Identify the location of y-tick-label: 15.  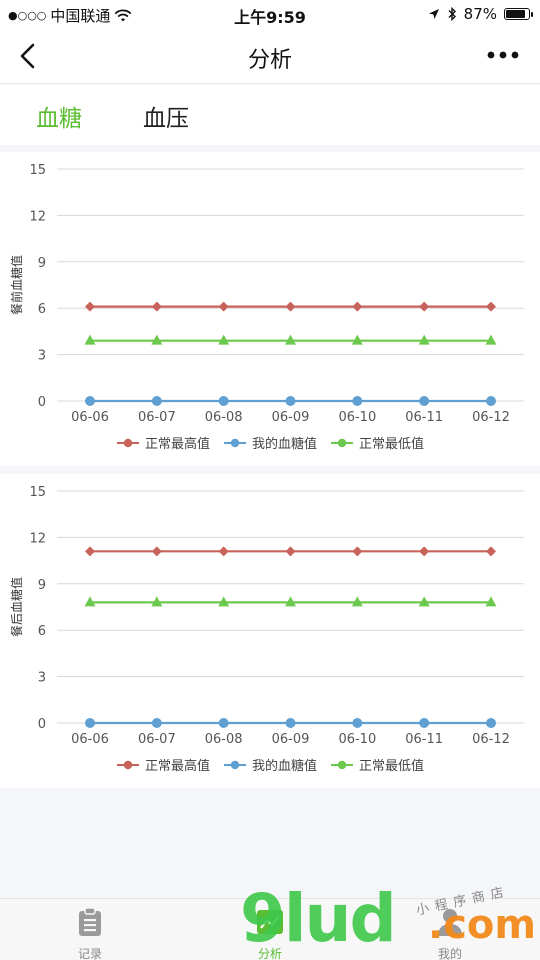
(37, 170).